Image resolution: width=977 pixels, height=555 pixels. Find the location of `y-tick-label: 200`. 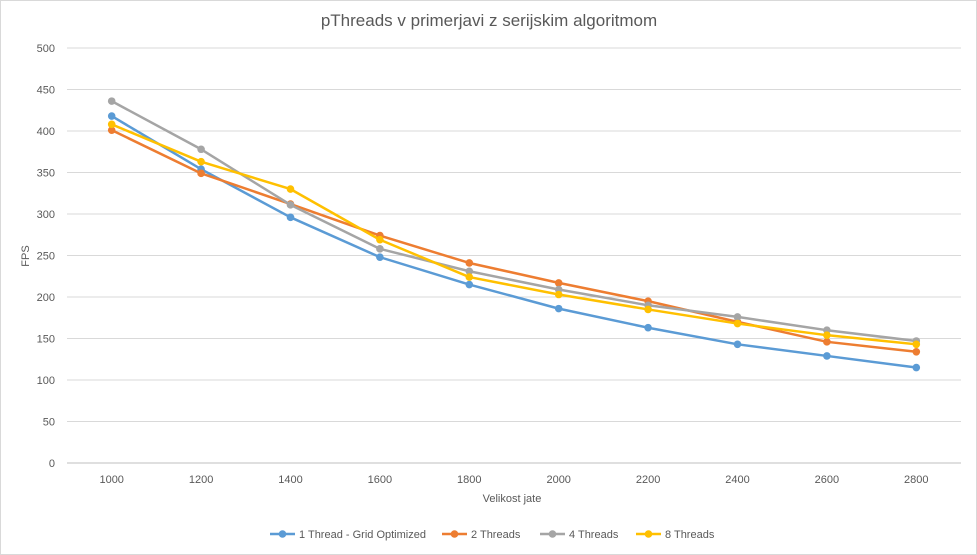

y-tick-label: 200 is located at coordinates (46, 298).